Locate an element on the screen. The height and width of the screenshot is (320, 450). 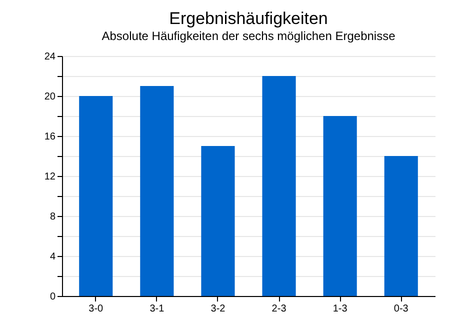
x-tick-label: 1-3 is located at coordinates (340, 309).